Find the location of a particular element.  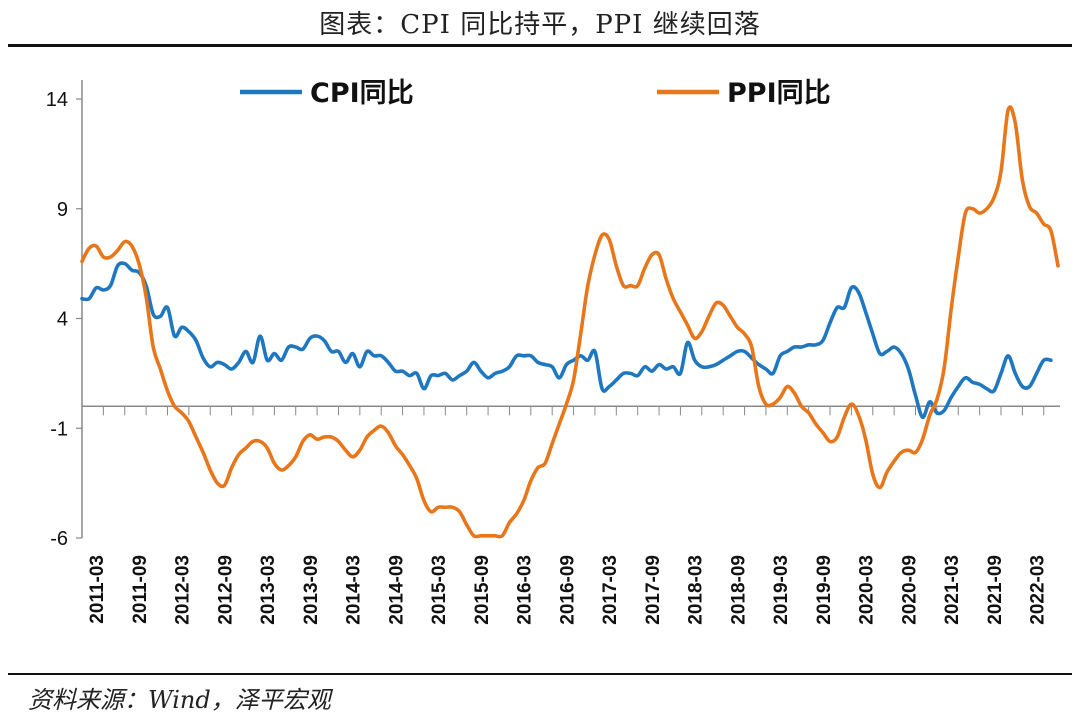

legend-label-ppi: PPI同比 is located at coordinates (779, 93).